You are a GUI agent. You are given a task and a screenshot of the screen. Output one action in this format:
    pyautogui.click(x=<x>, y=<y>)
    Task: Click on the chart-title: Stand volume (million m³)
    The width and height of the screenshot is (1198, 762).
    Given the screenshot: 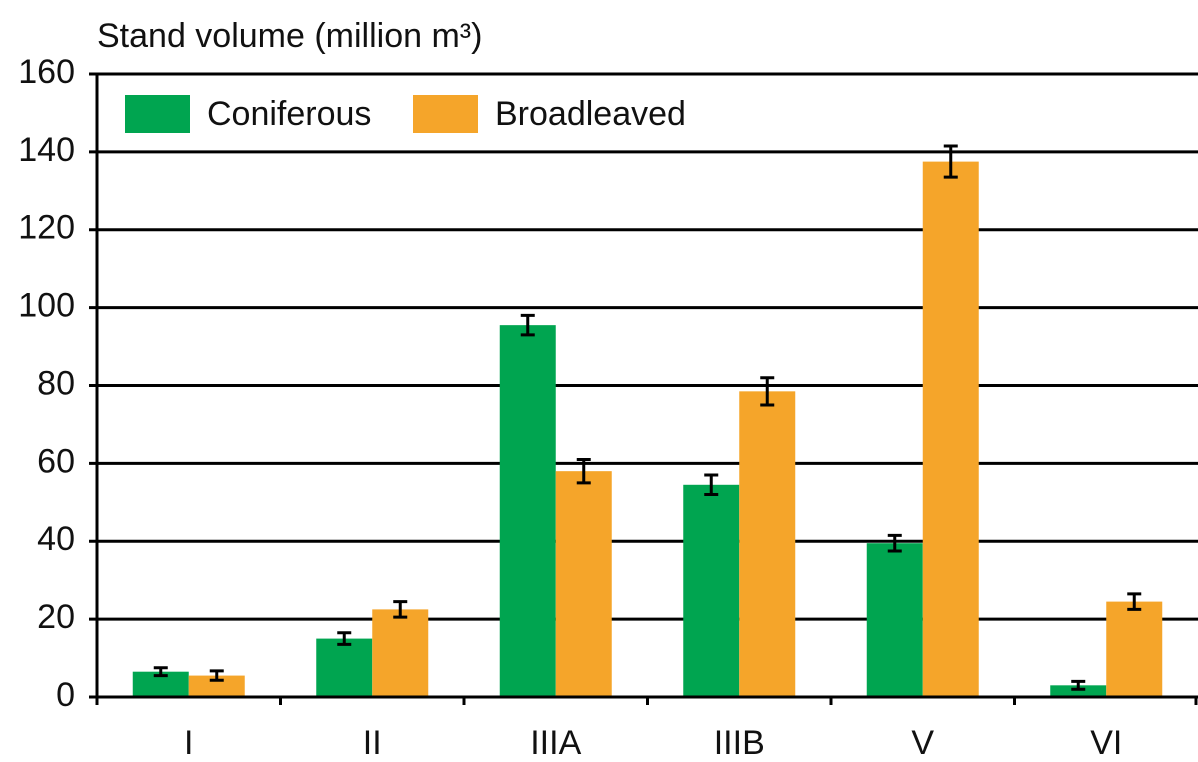 What is the action you would take?
    pyautogui.click(x=289, y=36)
    